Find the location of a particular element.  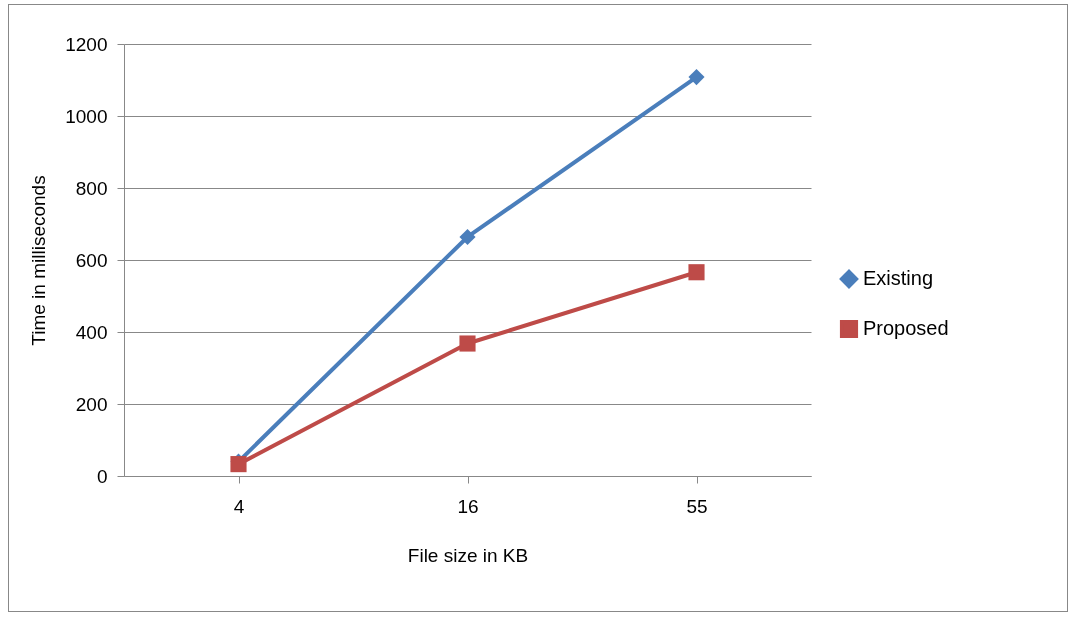

y-tick-label: 1200 is located at coordinates (86, 44).